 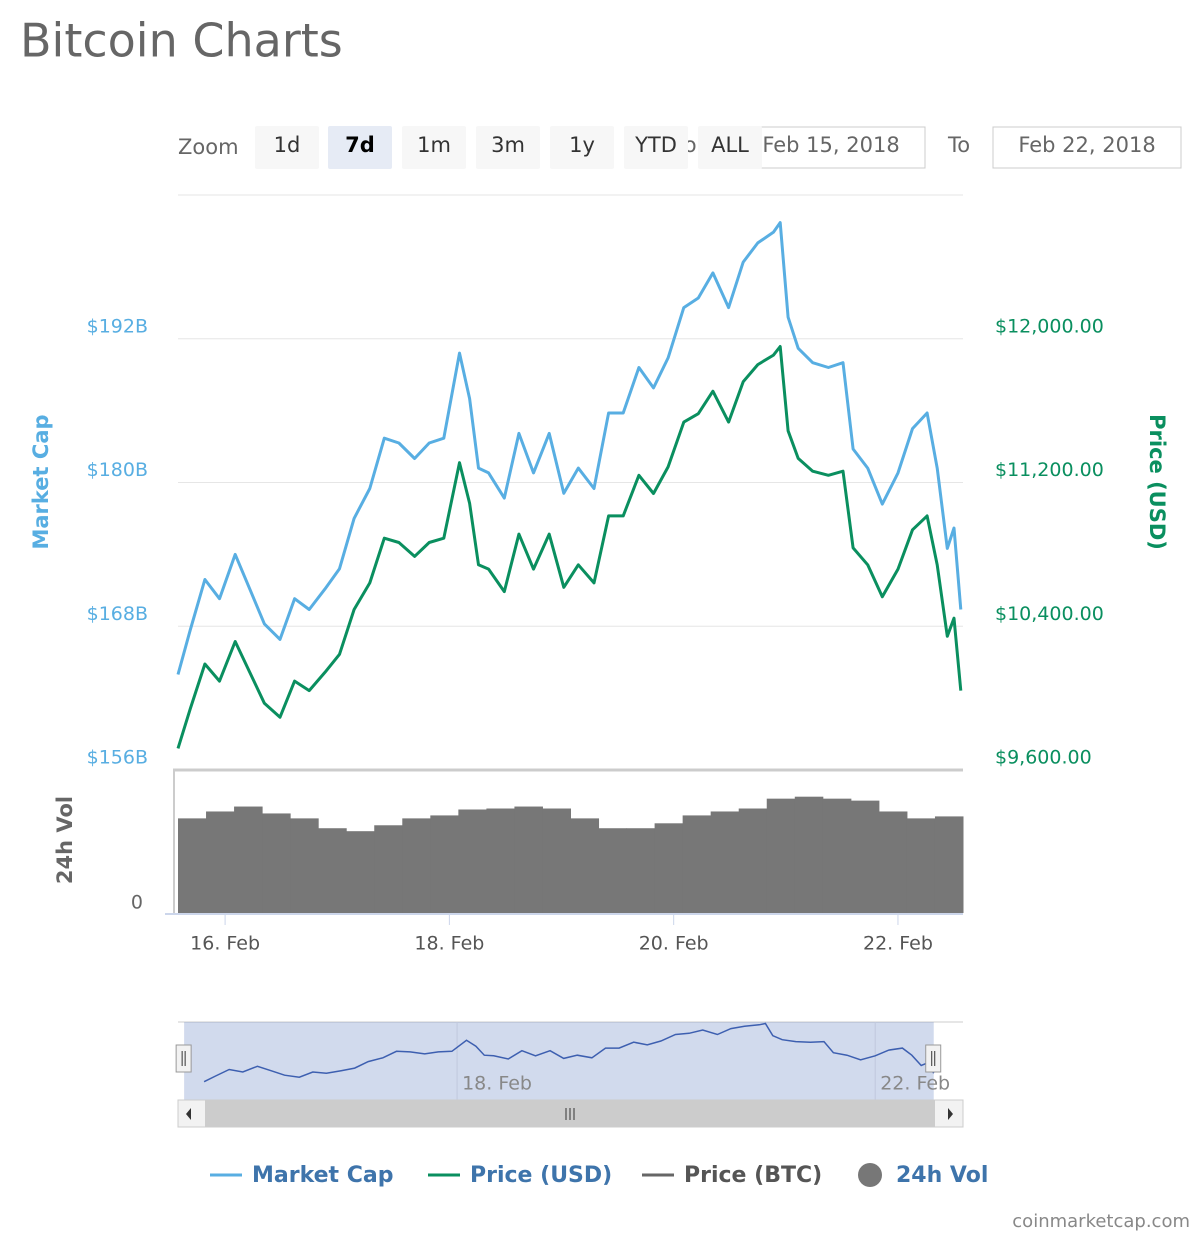 I want to click on x-tick-label: 16. Feb, so click(x=225, y=944).